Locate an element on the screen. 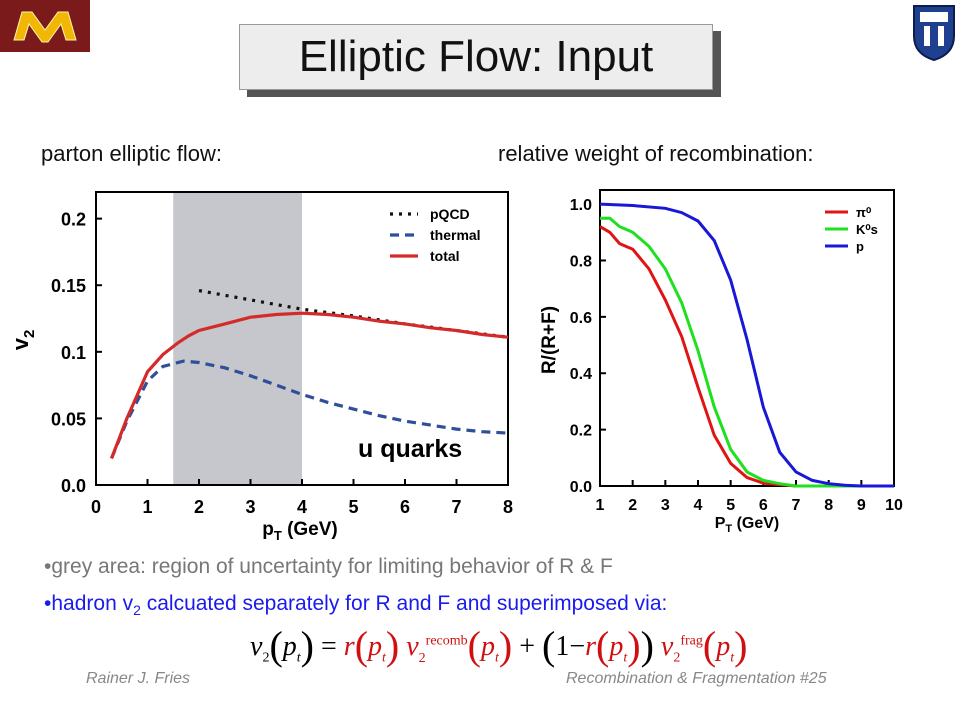 This screenshot has height=720, width=960. university-logo-left is located at coordinates (45, 26).